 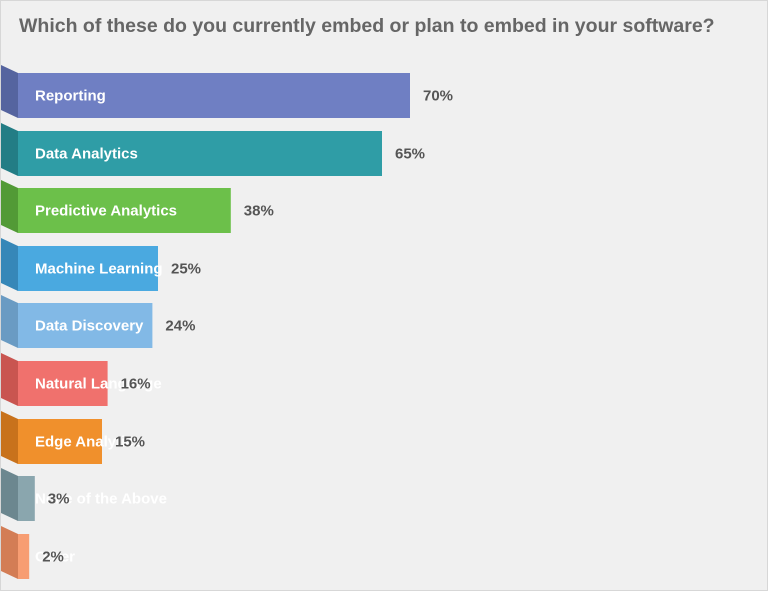 I want to click on bar-value-label: 70%, so click(x=438, y=96).